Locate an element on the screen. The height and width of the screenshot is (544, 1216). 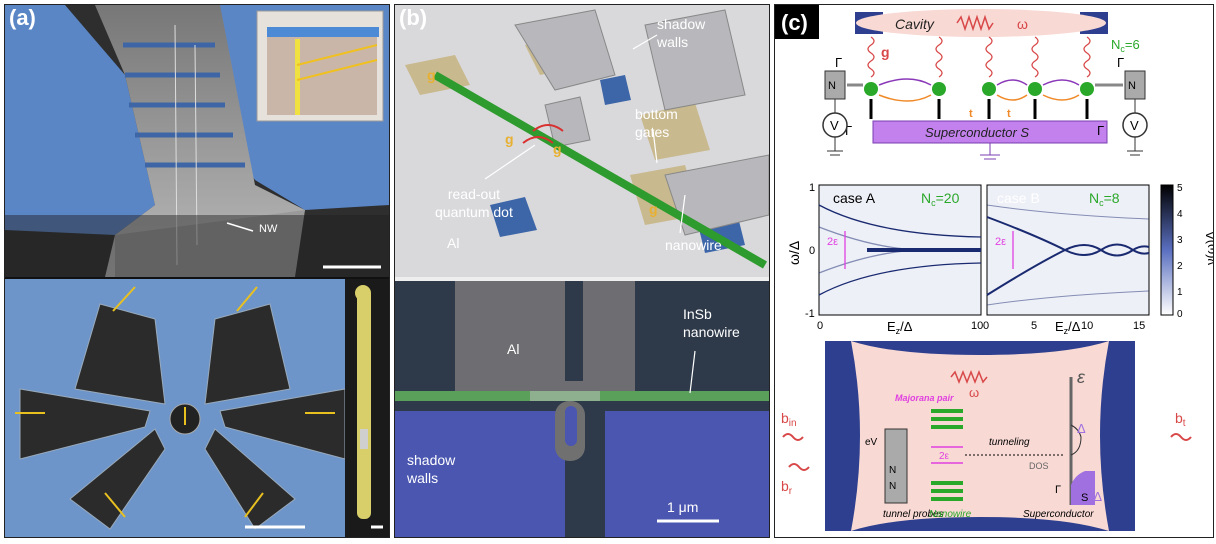
false-color-sem-drawing is located at coordinates (582, 409).